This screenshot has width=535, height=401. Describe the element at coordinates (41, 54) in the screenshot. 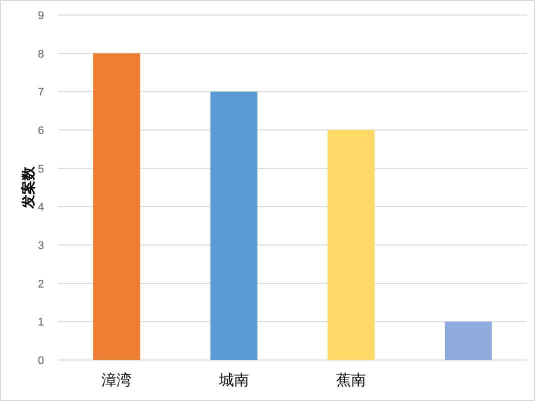

I see `y-tick-label: 8` at that location.